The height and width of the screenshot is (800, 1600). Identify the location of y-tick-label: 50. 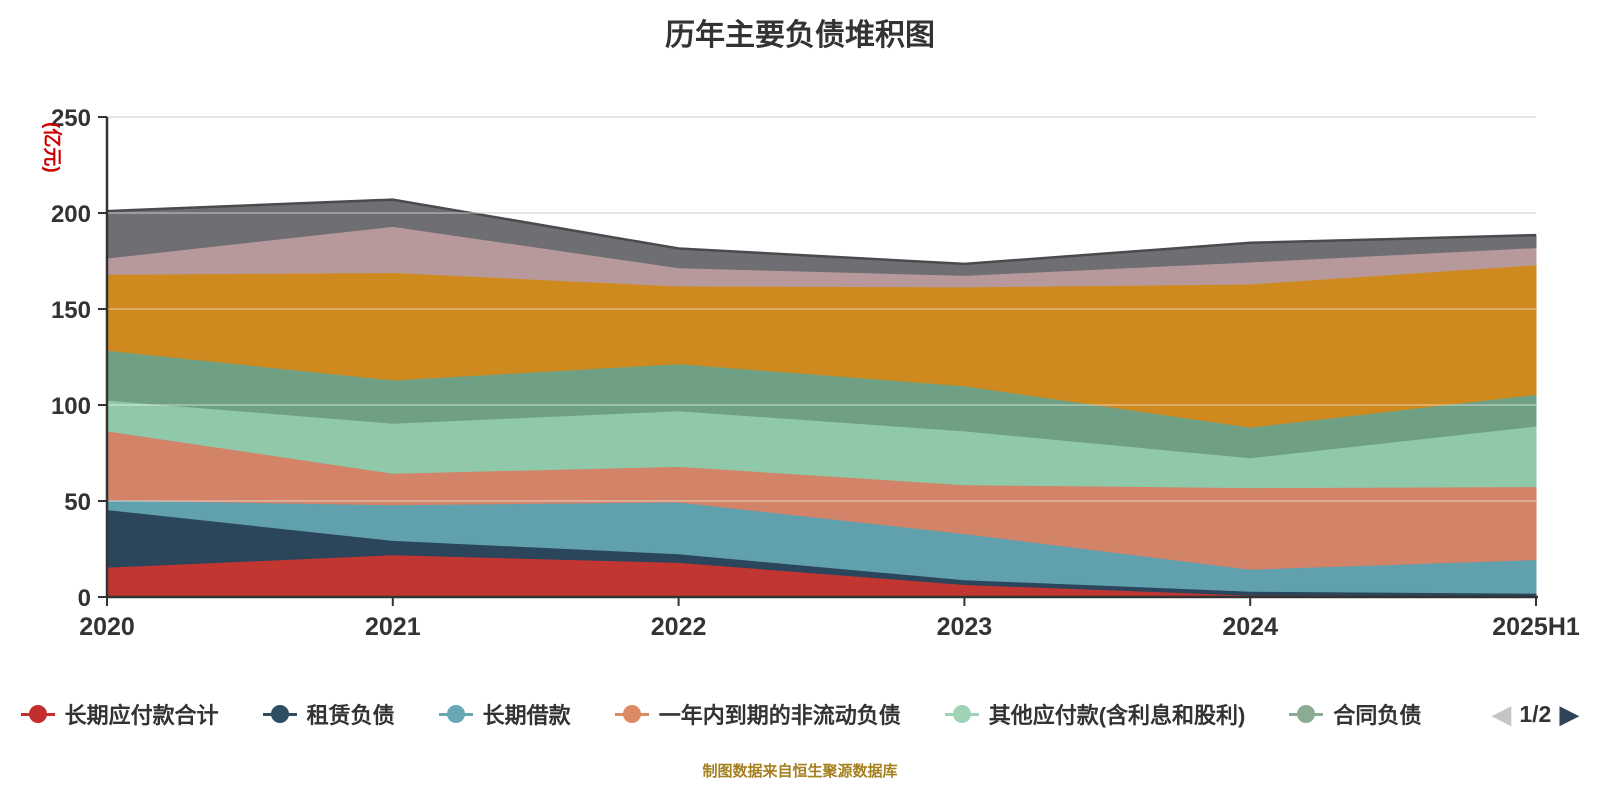
(77, 502).